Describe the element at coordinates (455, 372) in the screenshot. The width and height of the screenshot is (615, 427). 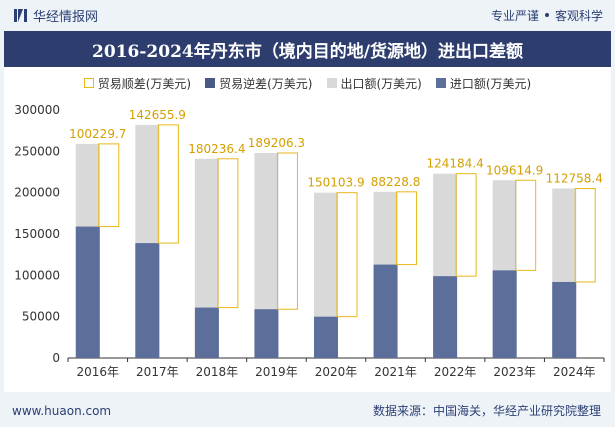
I see `x-tick-label: 2022年` at that location.